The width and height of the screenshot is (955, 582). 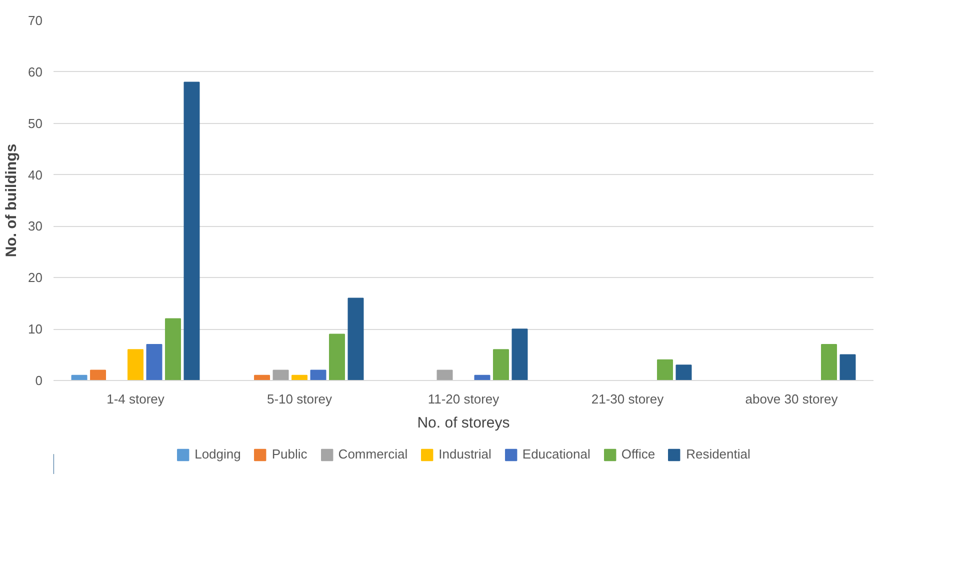 I want to click on y-tick-label: 50, so click(x=35, y=123).